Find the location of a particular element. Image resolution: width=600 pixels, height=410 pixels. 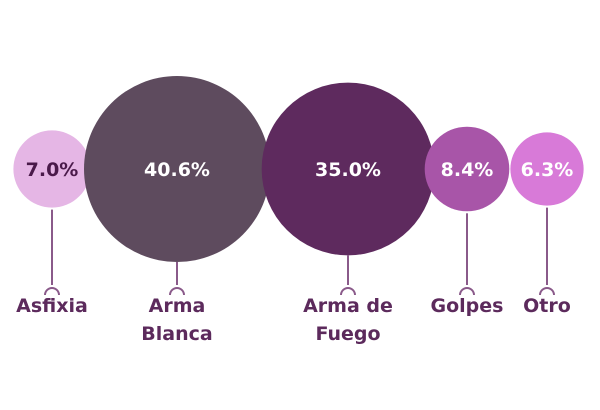

category-label-4-0: Otro is located at coordinates (547, 306).